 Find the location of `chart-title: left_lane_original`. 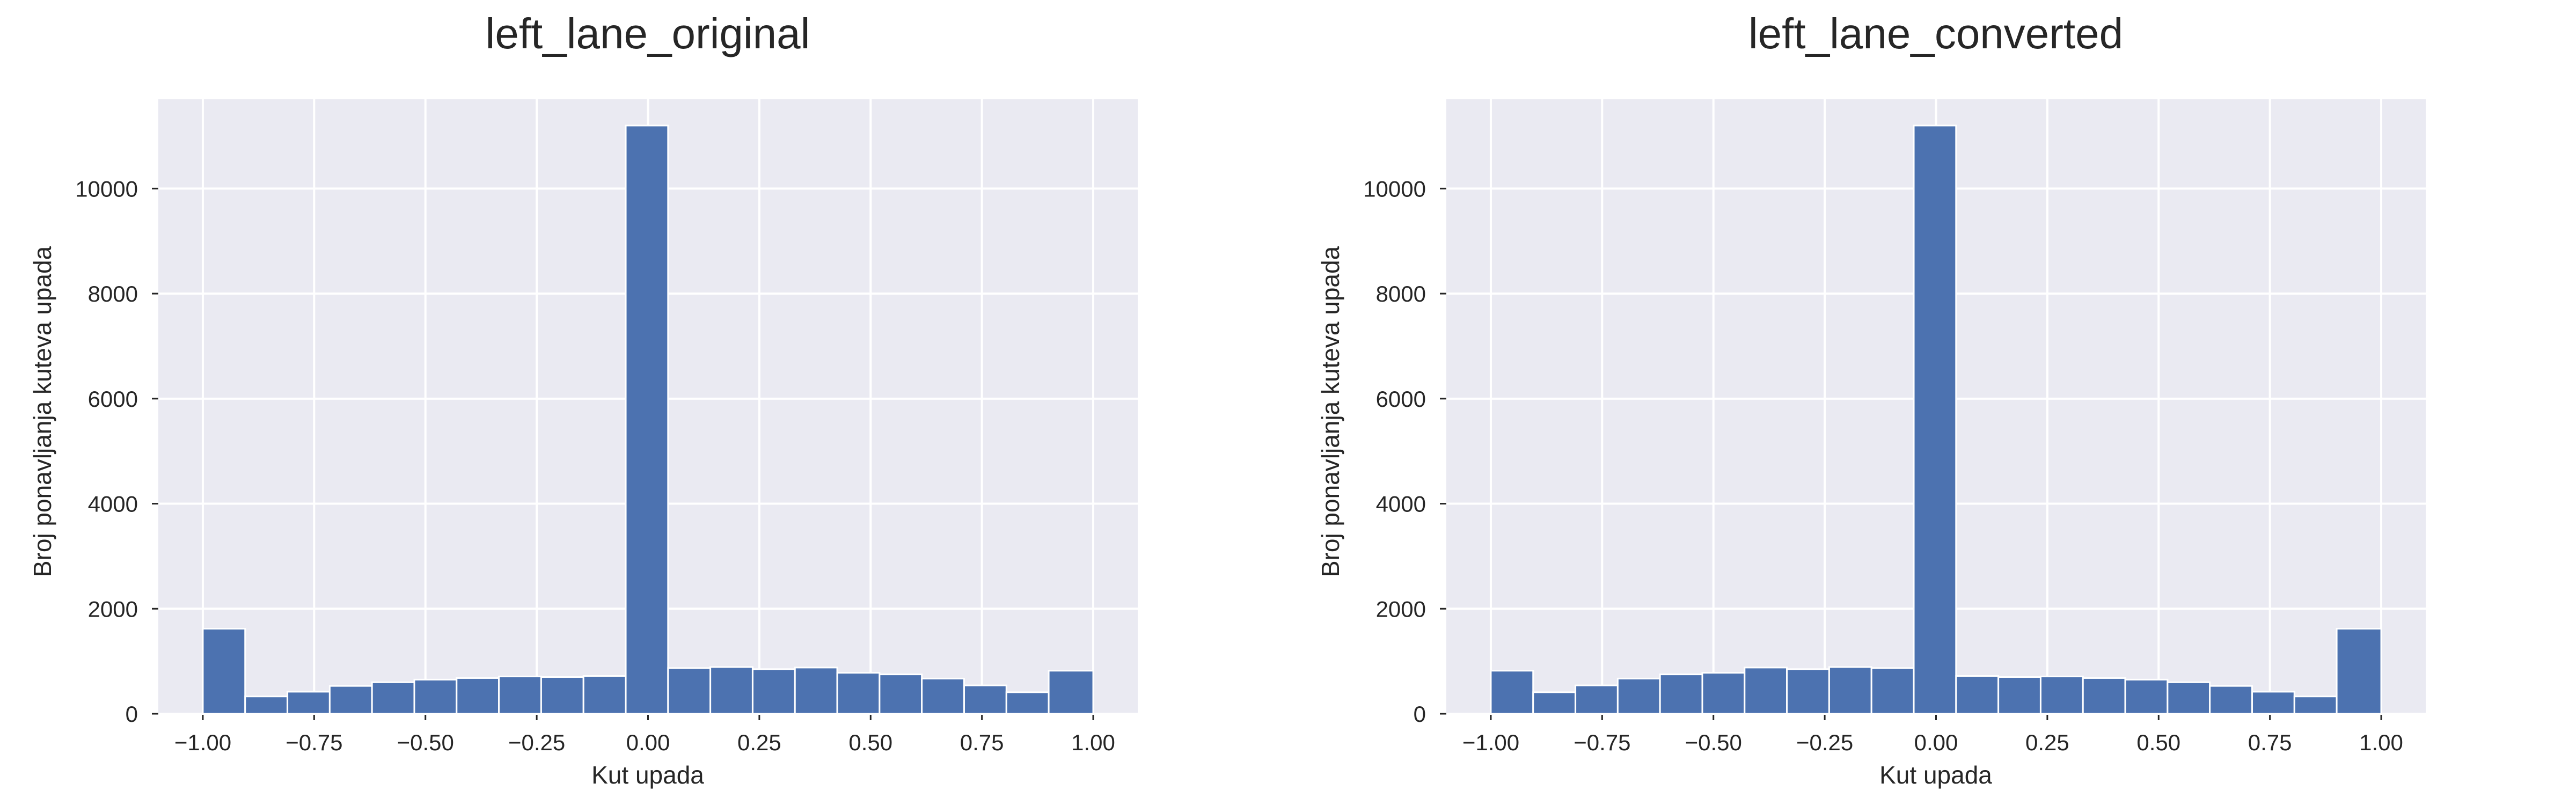

chart-title: left_lane_original is located at coordinates (648, 33).